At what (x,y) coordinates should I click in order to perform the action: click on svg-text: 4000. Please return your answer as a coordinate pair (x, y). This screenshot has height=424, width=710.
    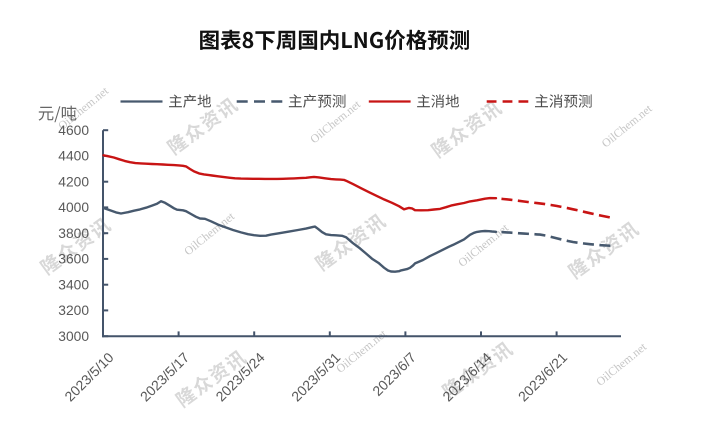
    Looking at the image, I should click on (73, 207).